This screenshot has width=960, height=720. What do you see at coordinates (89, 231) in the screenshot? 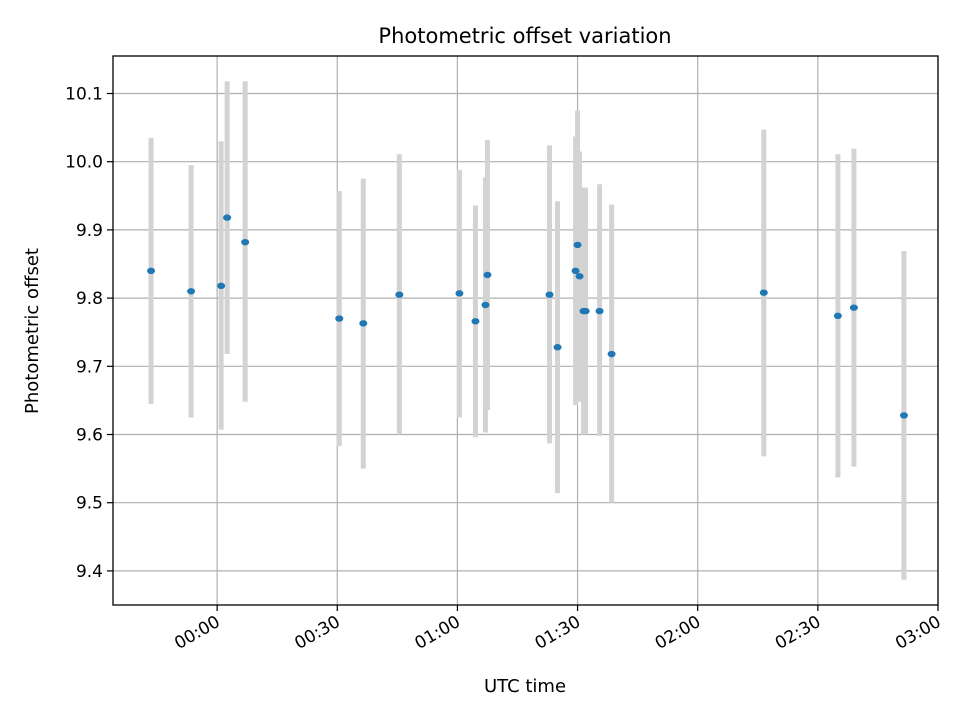
I see `y-tick-label: 9.9` at bounding box center [89, 231].